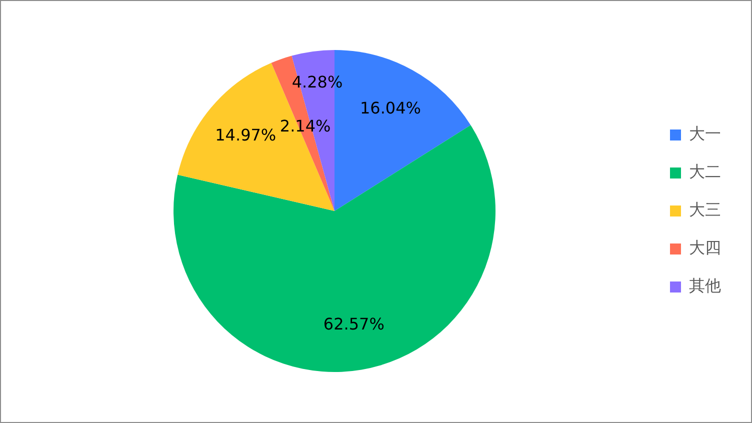  What do you see at coordinates (705, 134) in the screenshot?
I see `legend-label: 大一` at bounding box center [705, 134].